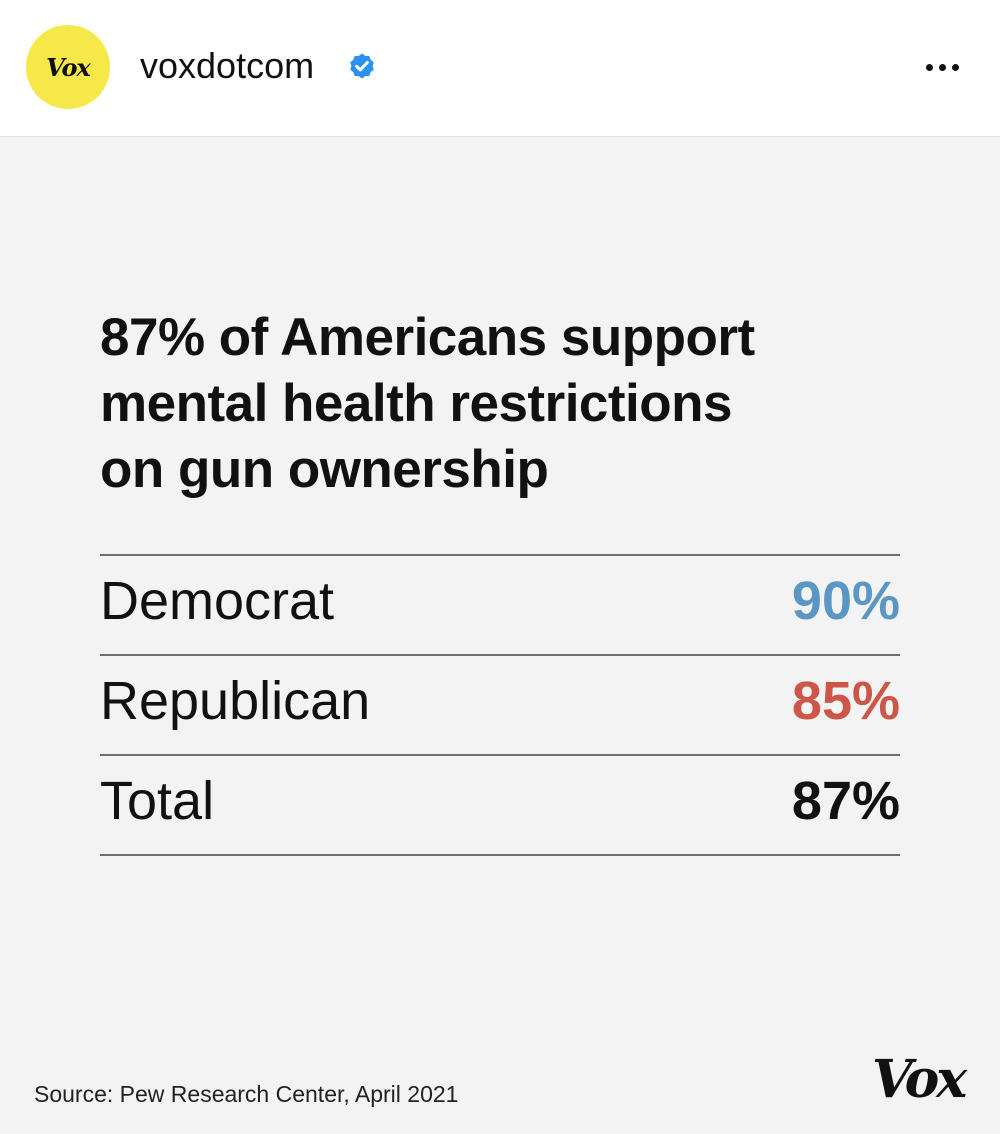 The width and height of the screenshot is (1000, 1134). Describe the element at coordinates (217, 601) in the screenshot. I see `row-label-democrat: Democrat` at that location.